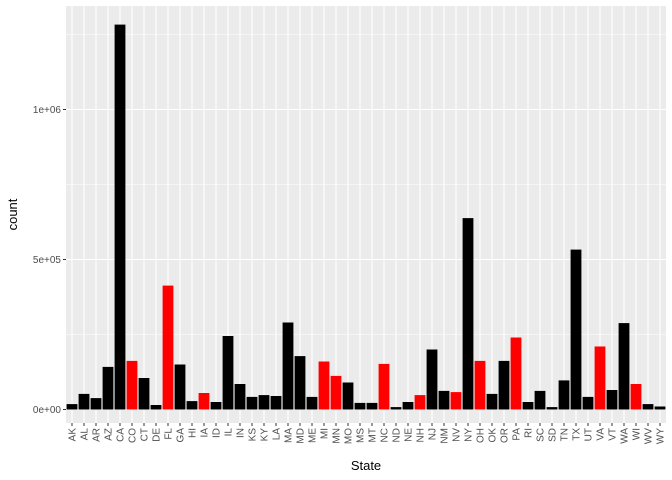  What do you see at coordinates (96, 404) in the screenshot?
I see `bar-ar` at bounding box center [96, 404].